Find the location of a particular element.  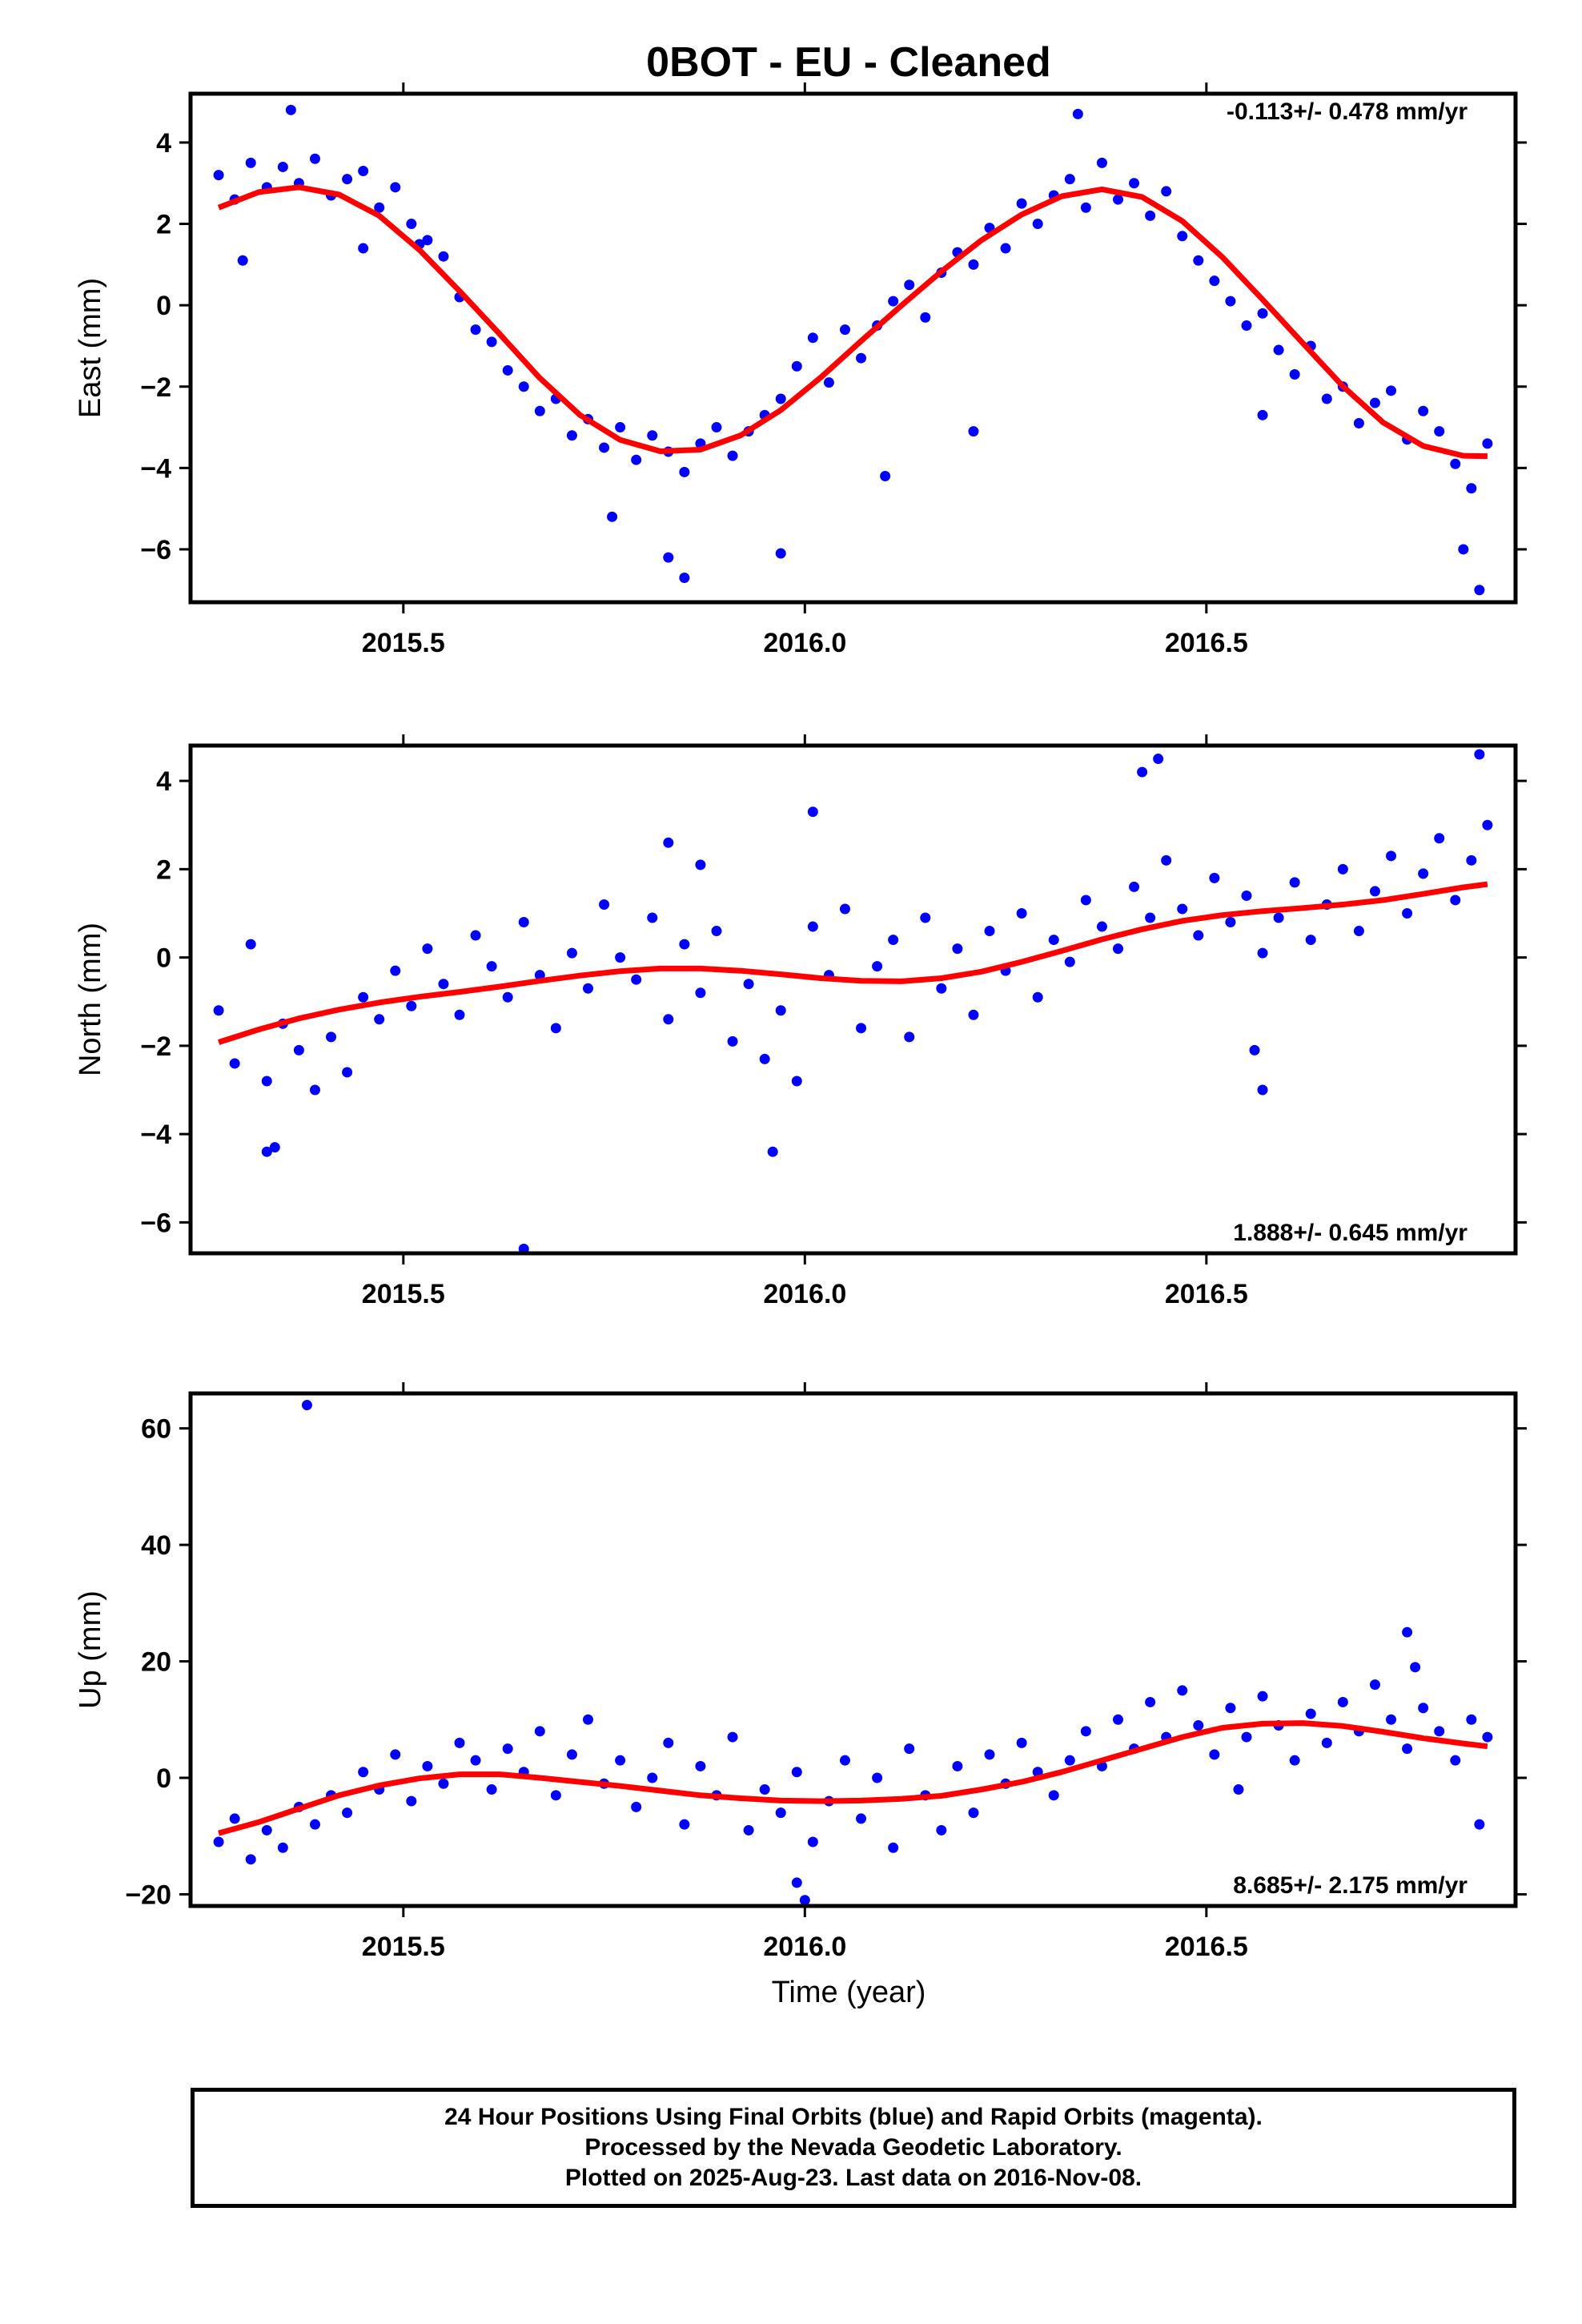

north-x-tick-label: 2016.5 is located at coordinates (1206, 1294).